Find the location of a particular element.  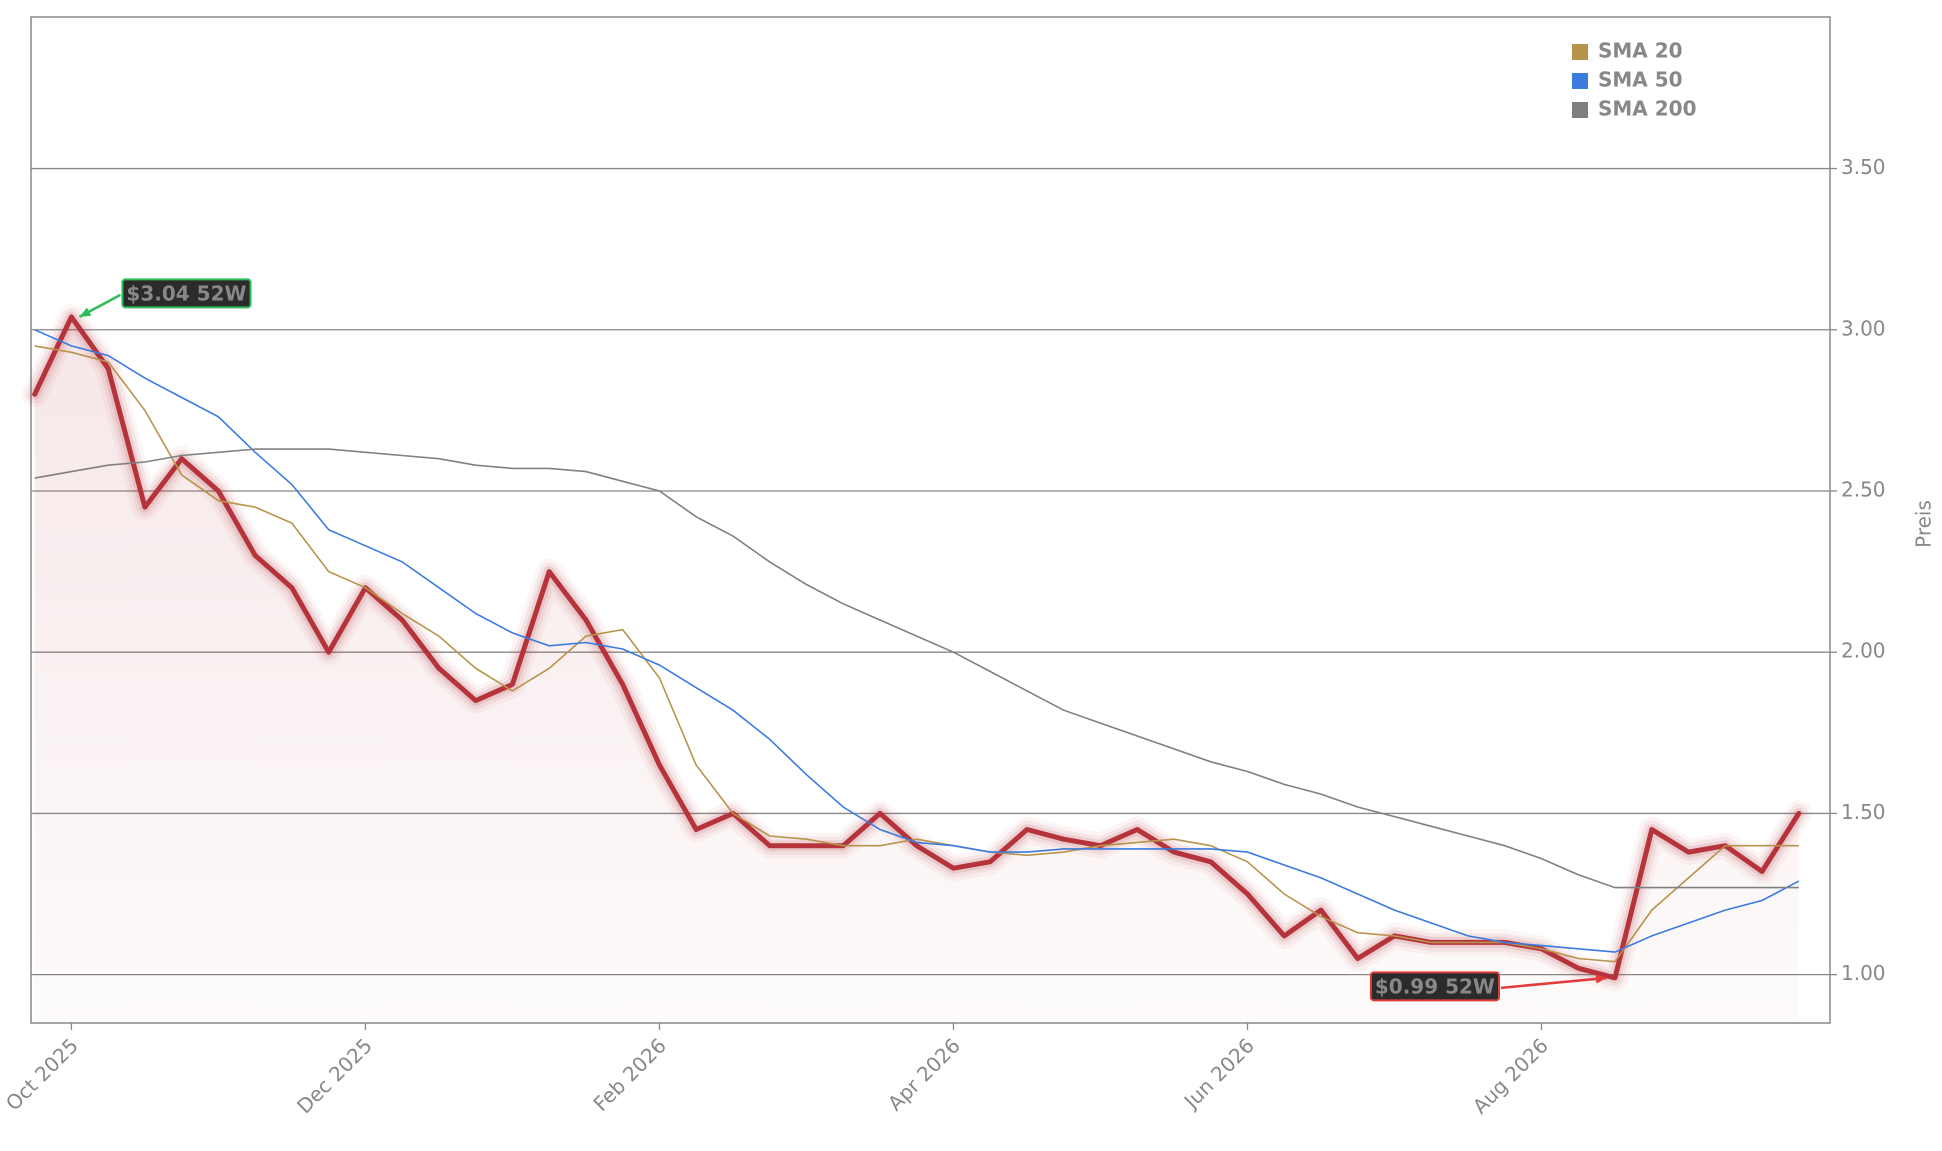

annotation: $3.04 52W is located at coordinates (165, 298).